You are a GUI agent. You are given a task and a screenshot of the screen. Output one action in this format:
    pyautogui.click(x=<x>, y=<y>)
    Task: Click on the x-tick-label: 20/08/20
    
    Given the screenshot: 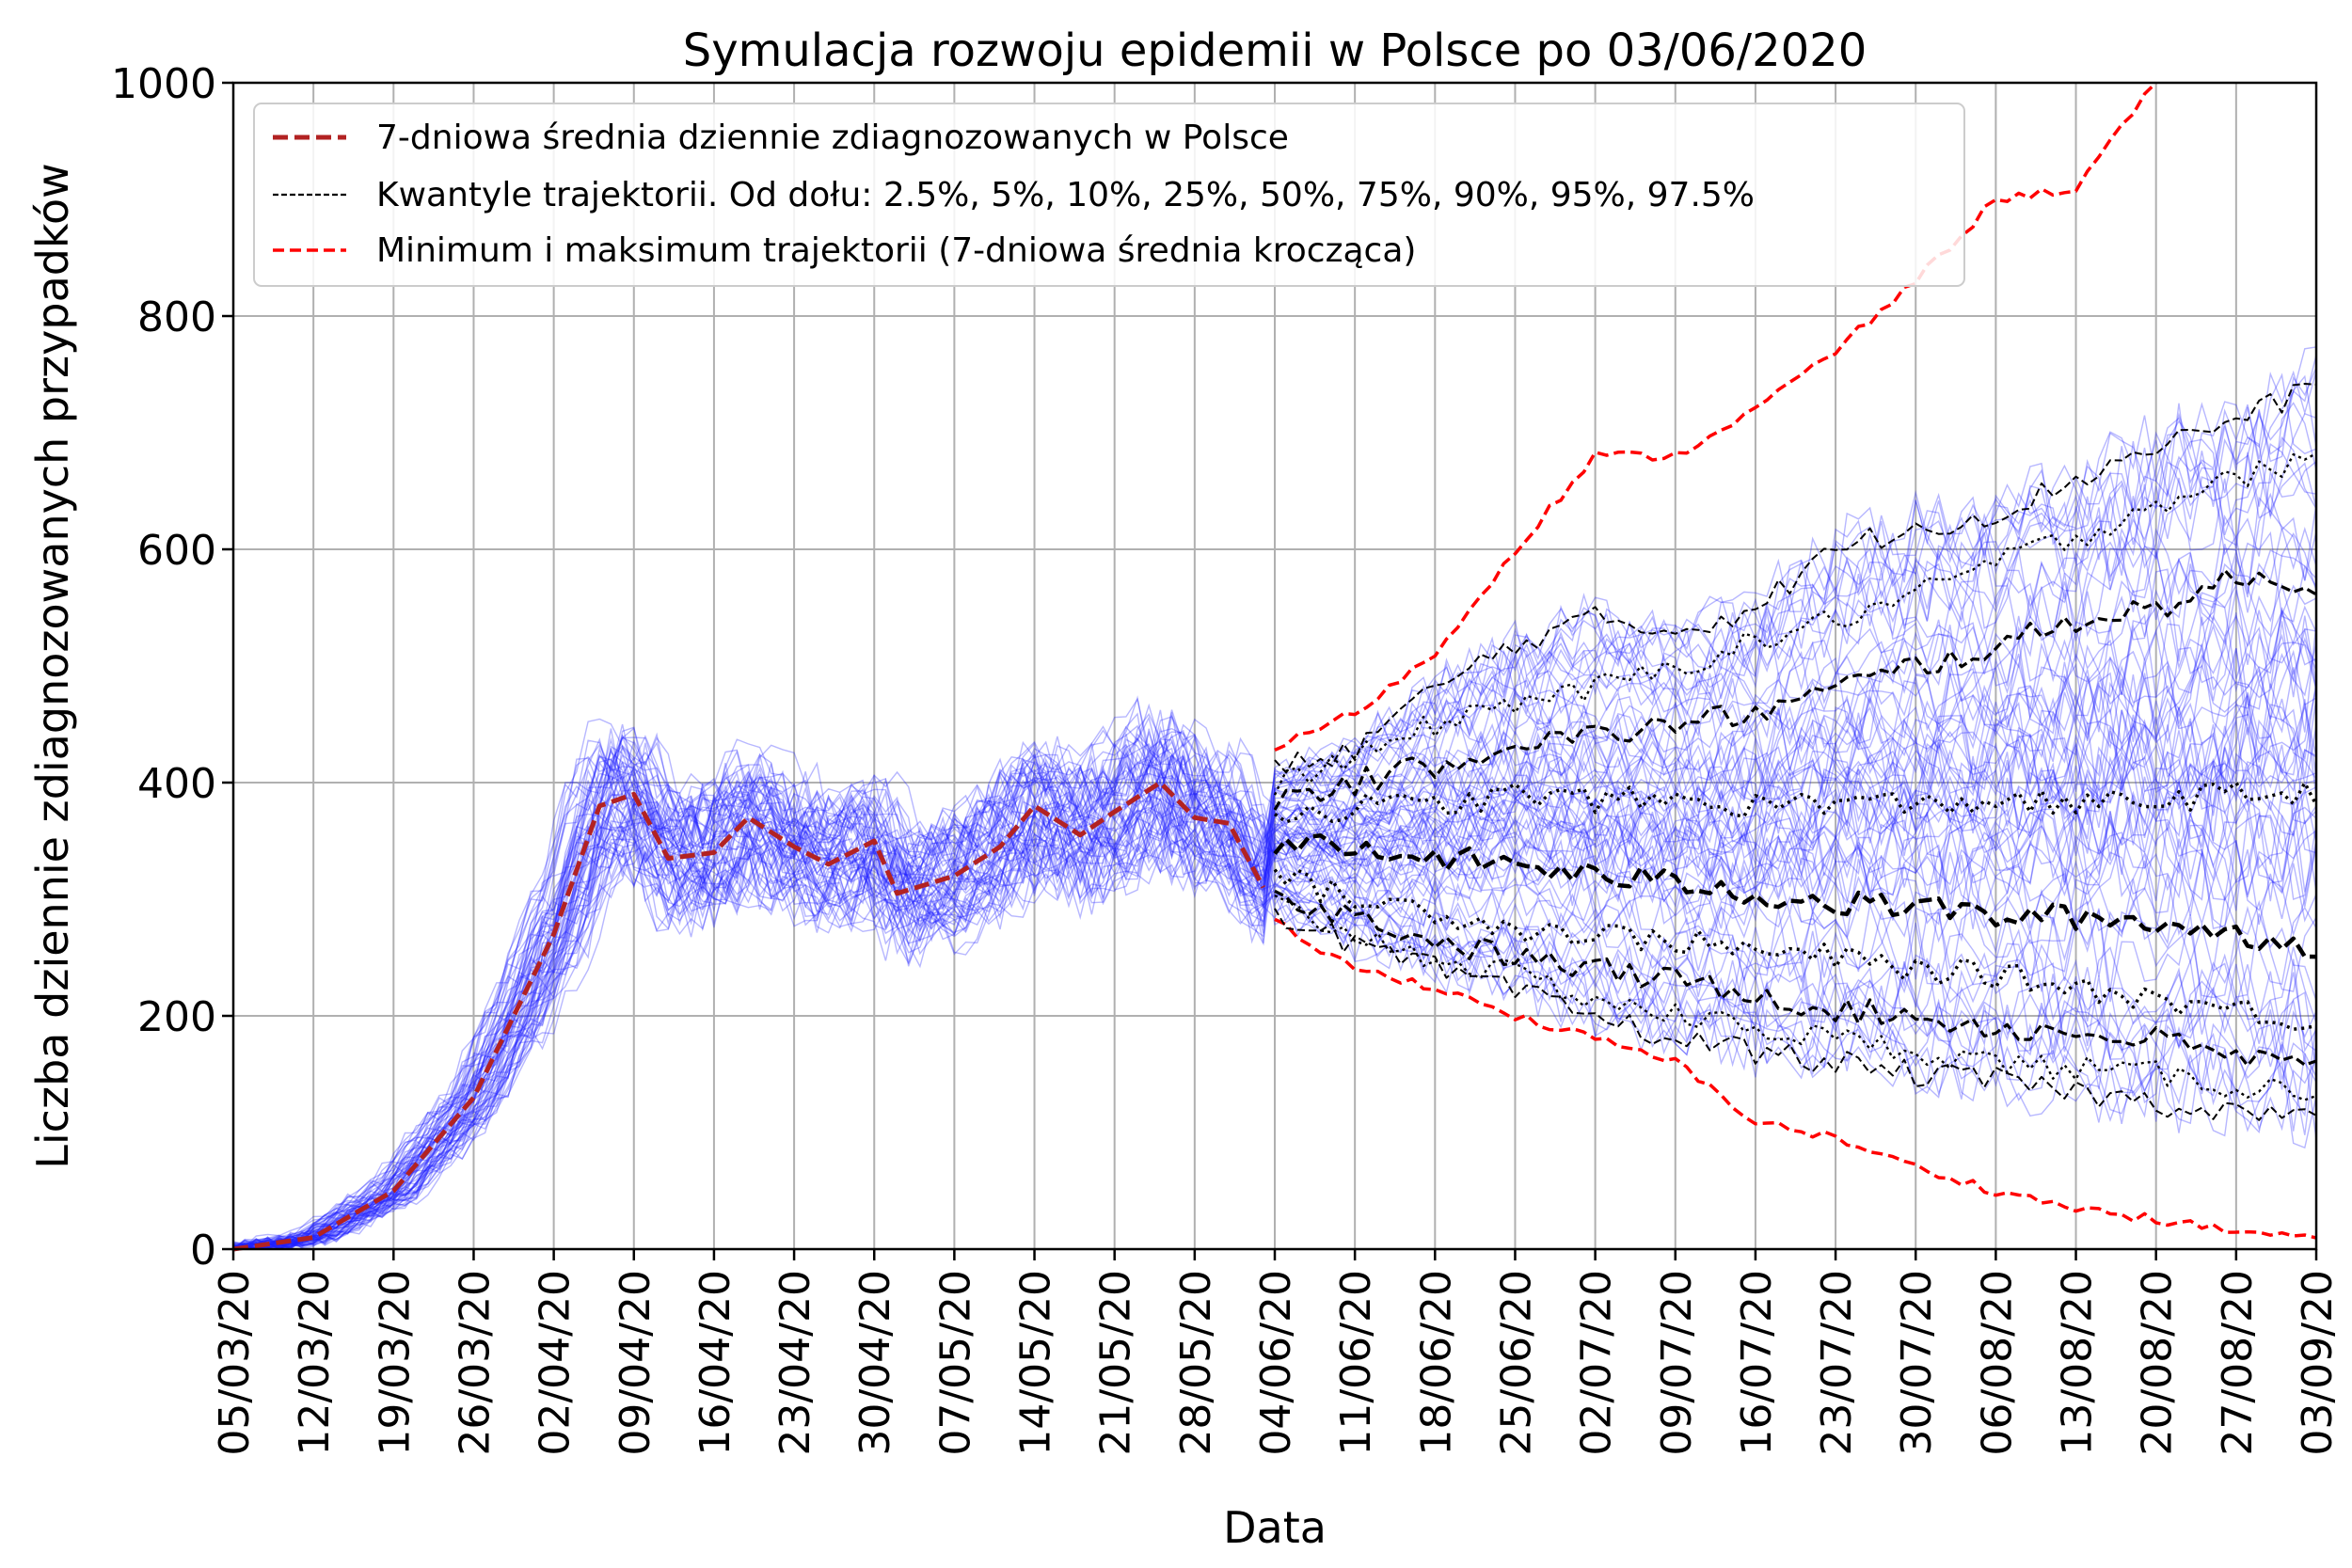 What is the action you would take?
    pyautogui.click(x=2158, y=1363)
    